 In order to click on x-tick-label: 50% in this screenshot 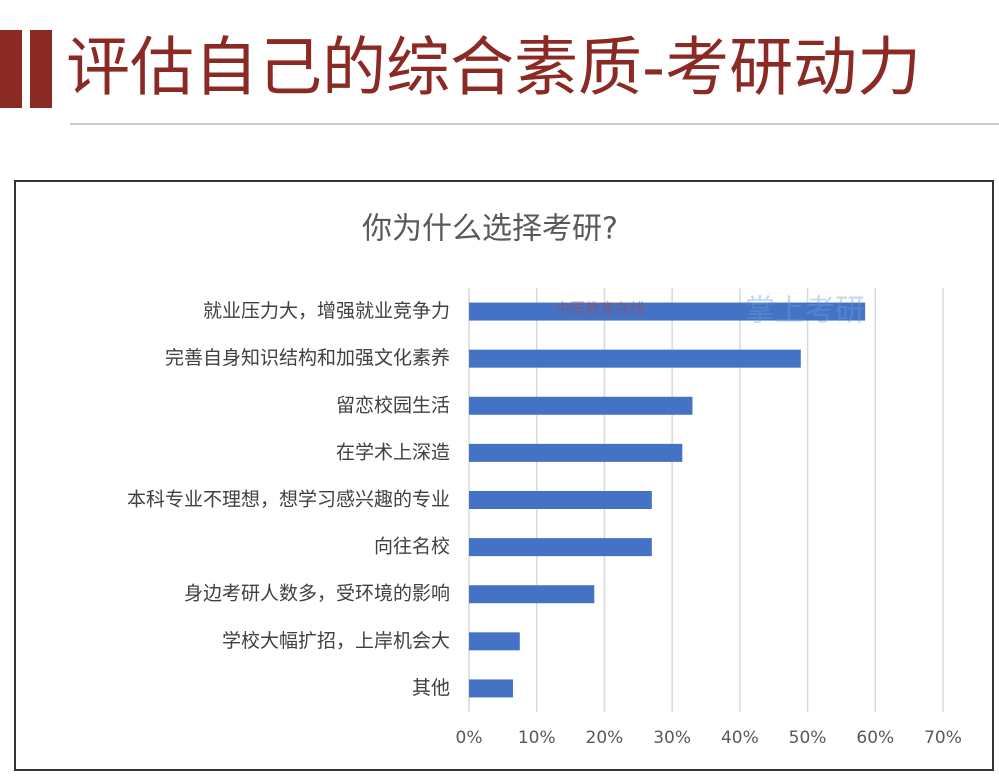, I will do `click(808, 738)`.